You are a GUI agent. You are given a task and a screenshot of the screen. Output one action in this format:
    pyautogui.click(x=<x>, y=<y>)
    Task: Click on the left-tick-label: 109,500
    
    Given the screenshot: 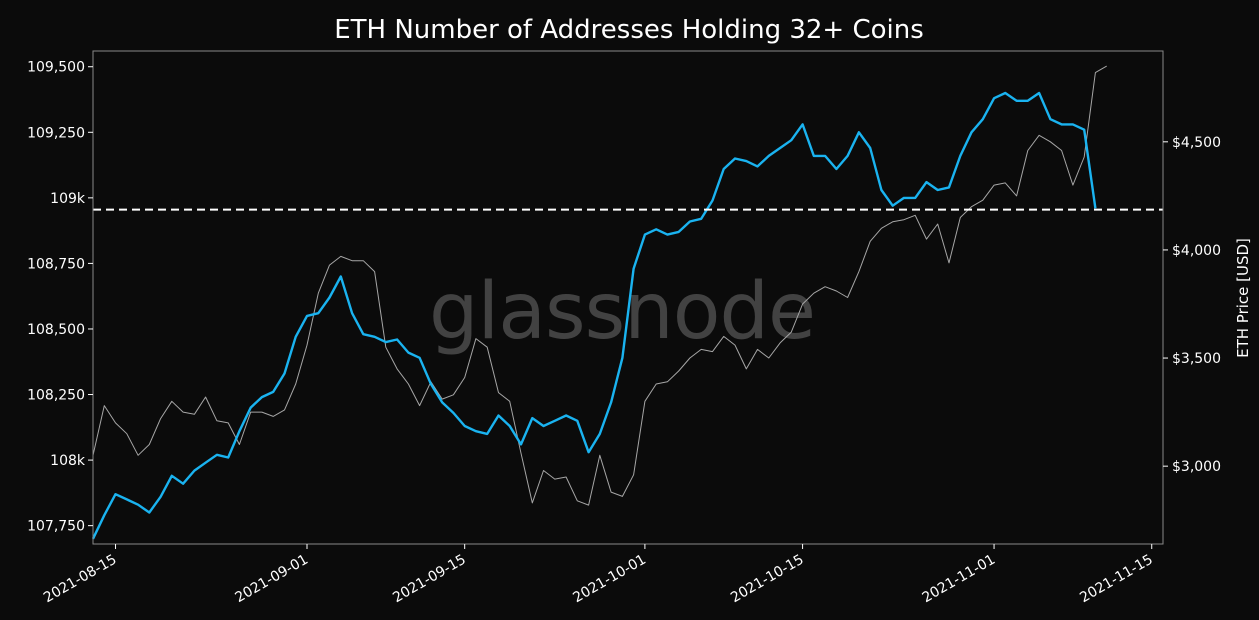 What is the action you would take?
    pyautogui.click(x=56, y=68)
    